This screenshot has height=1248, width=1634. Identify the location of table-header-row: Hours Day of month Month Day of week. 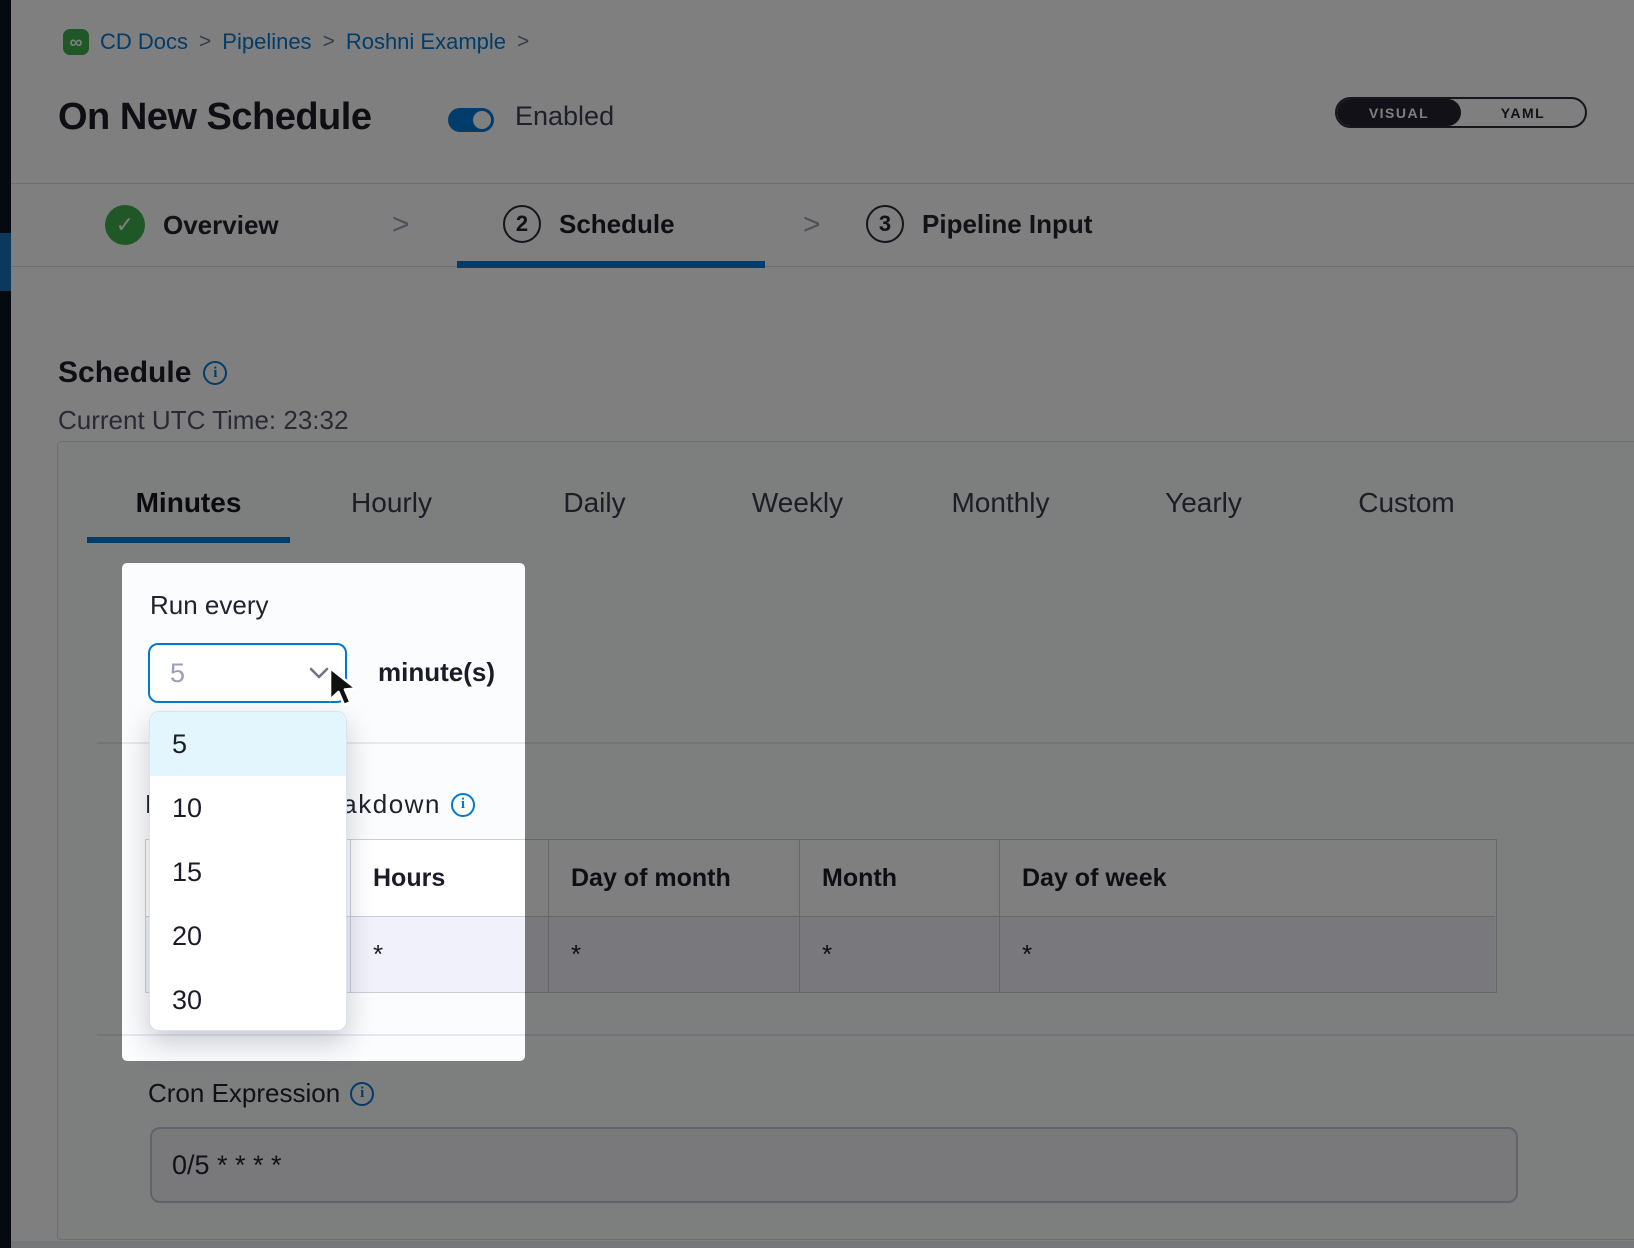
(821, 878).